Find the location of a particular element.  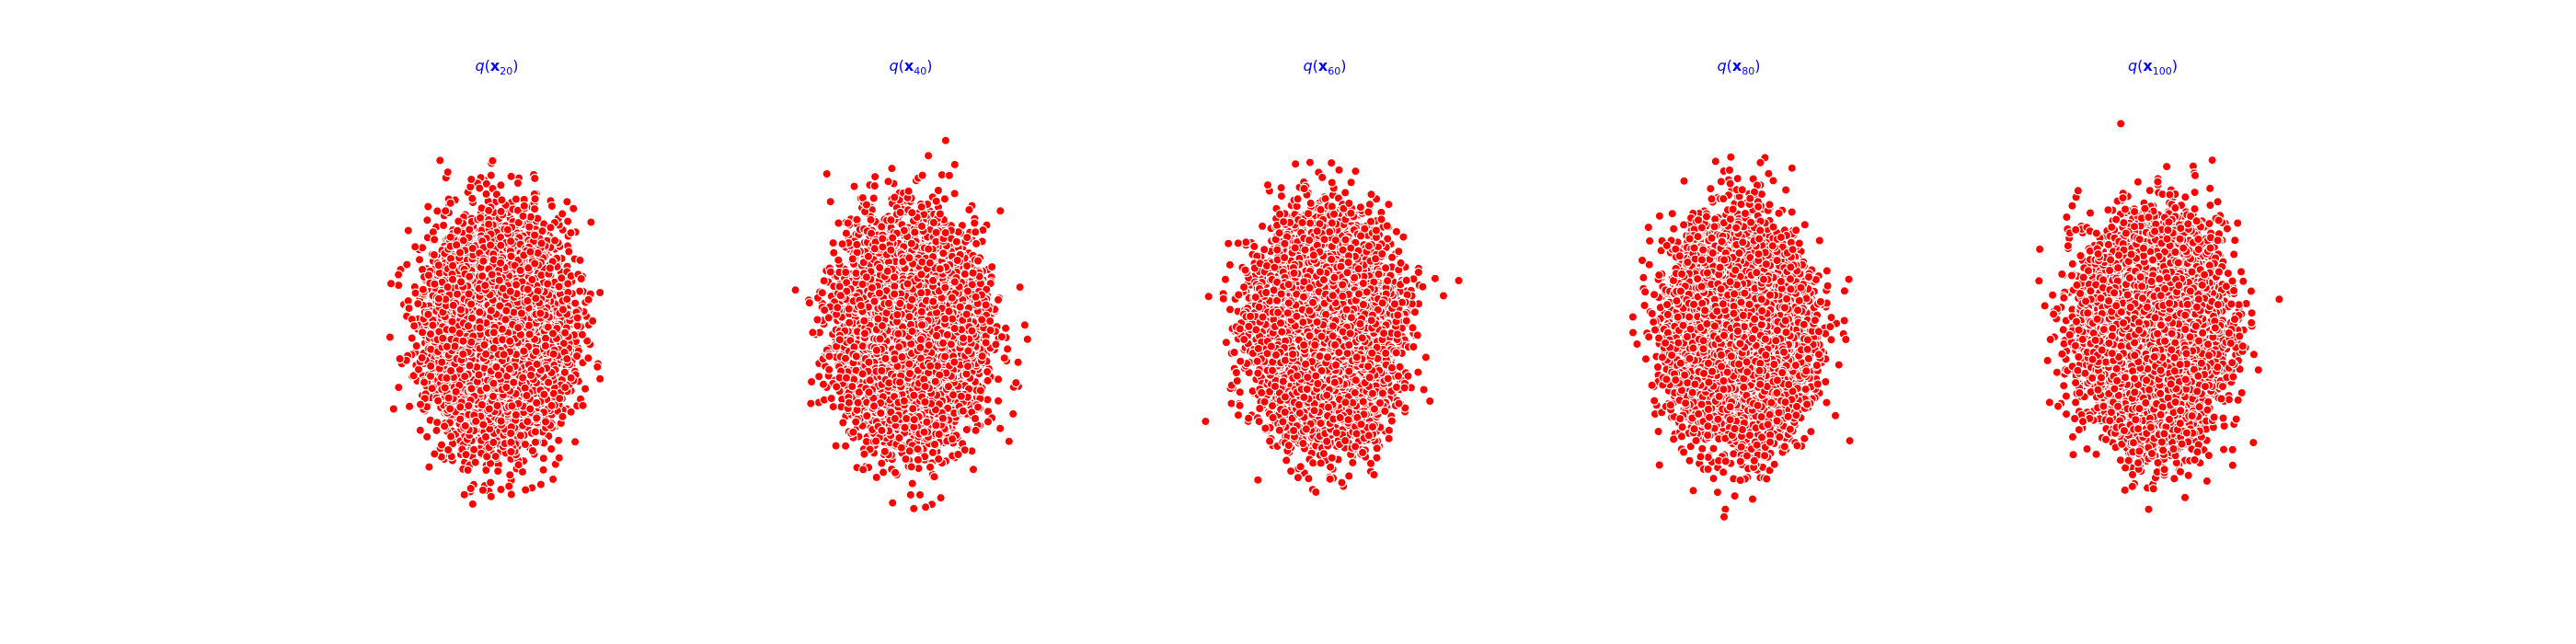

panel-title: q(x20) is located at coordinates (497, 67).